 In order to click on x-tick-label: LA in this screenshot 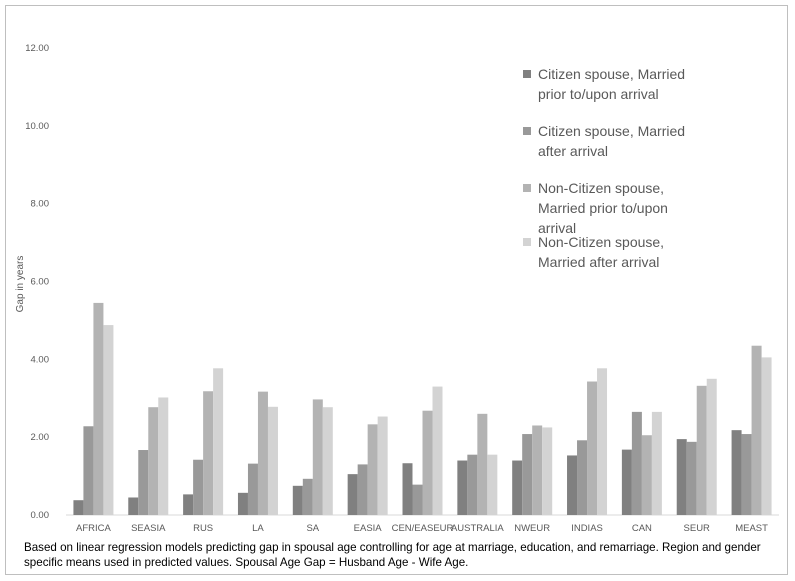, I will do `click(258, 528)`.